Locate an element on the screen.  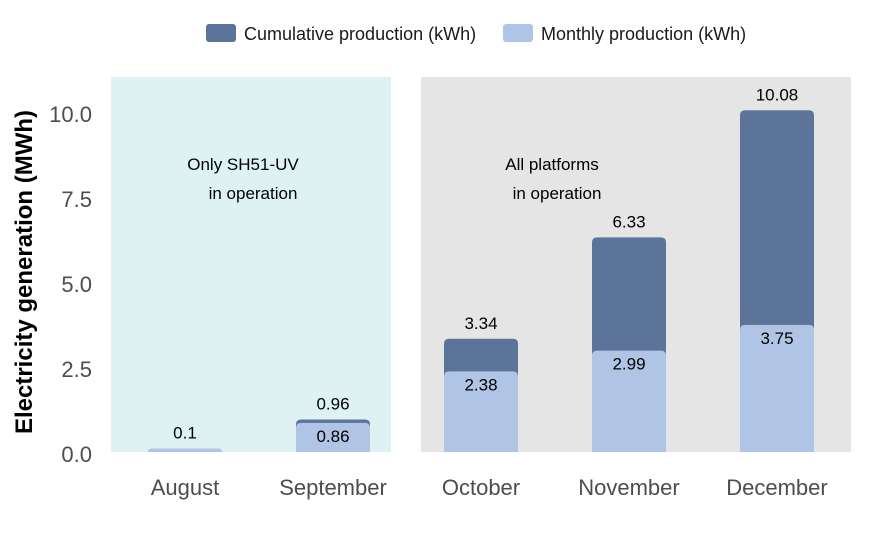
annotation-line-2-all-platforms: in operation is located at coordinates (557, 193).